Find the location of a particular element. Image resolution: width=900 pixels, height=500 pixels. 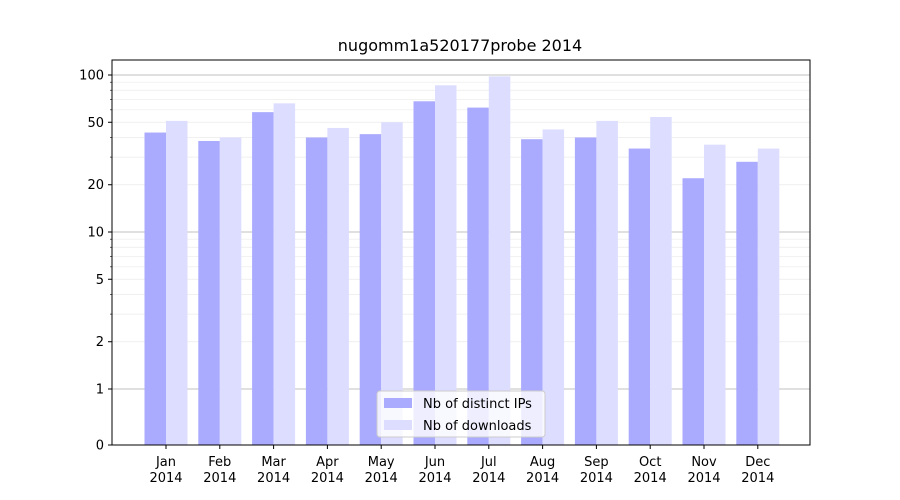

y-tick-label: 1 is located at coordinates (100, 390).